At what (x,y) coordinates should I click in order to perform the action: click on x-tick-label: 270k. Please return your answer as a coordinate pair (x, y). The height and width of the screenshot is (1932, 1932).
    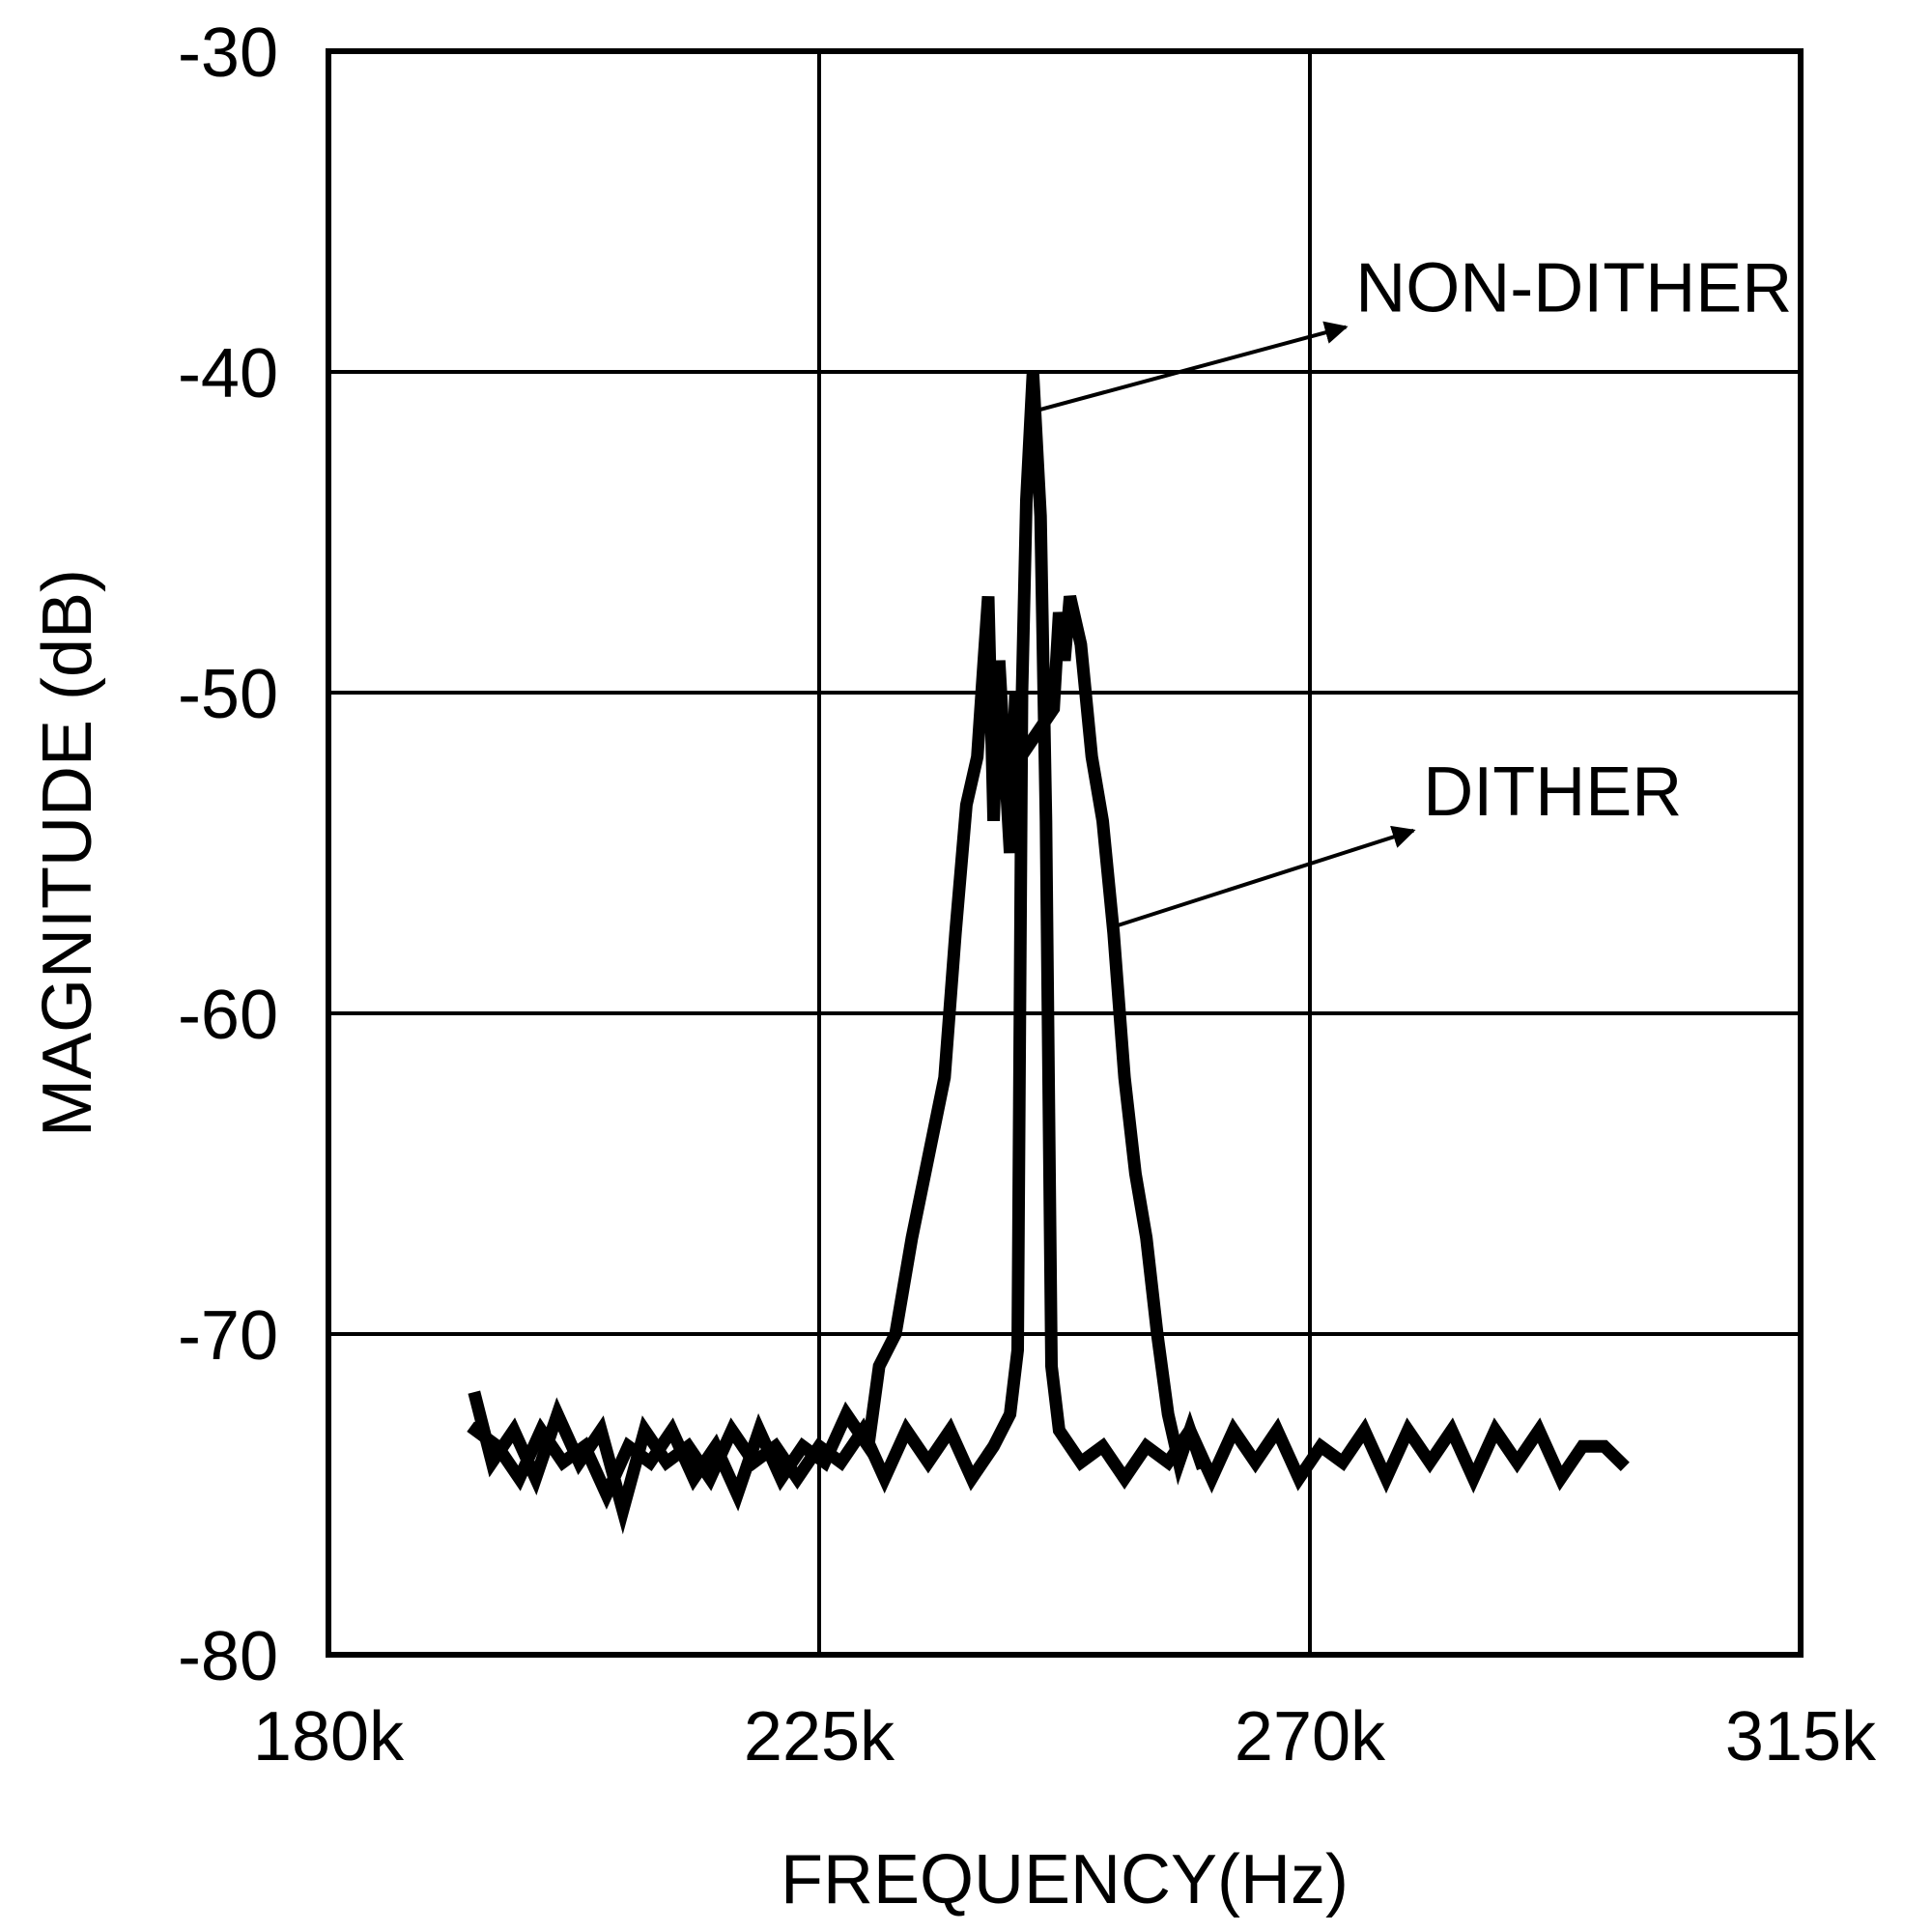
    Looking at the image, I should click on (1310, 1737).